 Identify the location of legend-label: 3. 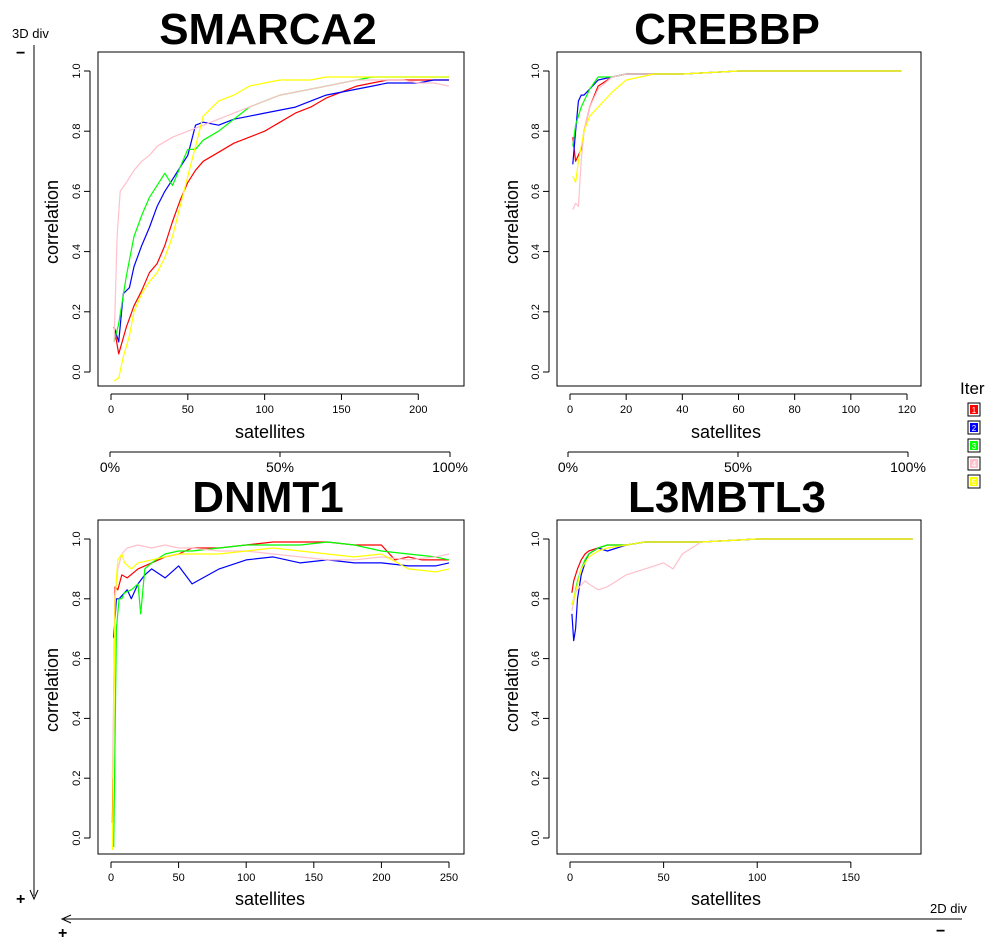
(974, 446).